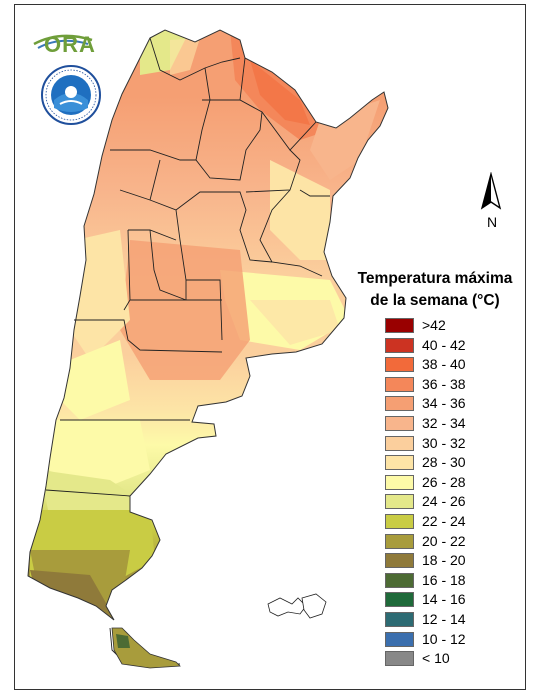 The width and height of the screenshot is (538, 696). Describe the element at coordinates (297, 606) in the screenshot. I see `malvinas-islands` at that location.